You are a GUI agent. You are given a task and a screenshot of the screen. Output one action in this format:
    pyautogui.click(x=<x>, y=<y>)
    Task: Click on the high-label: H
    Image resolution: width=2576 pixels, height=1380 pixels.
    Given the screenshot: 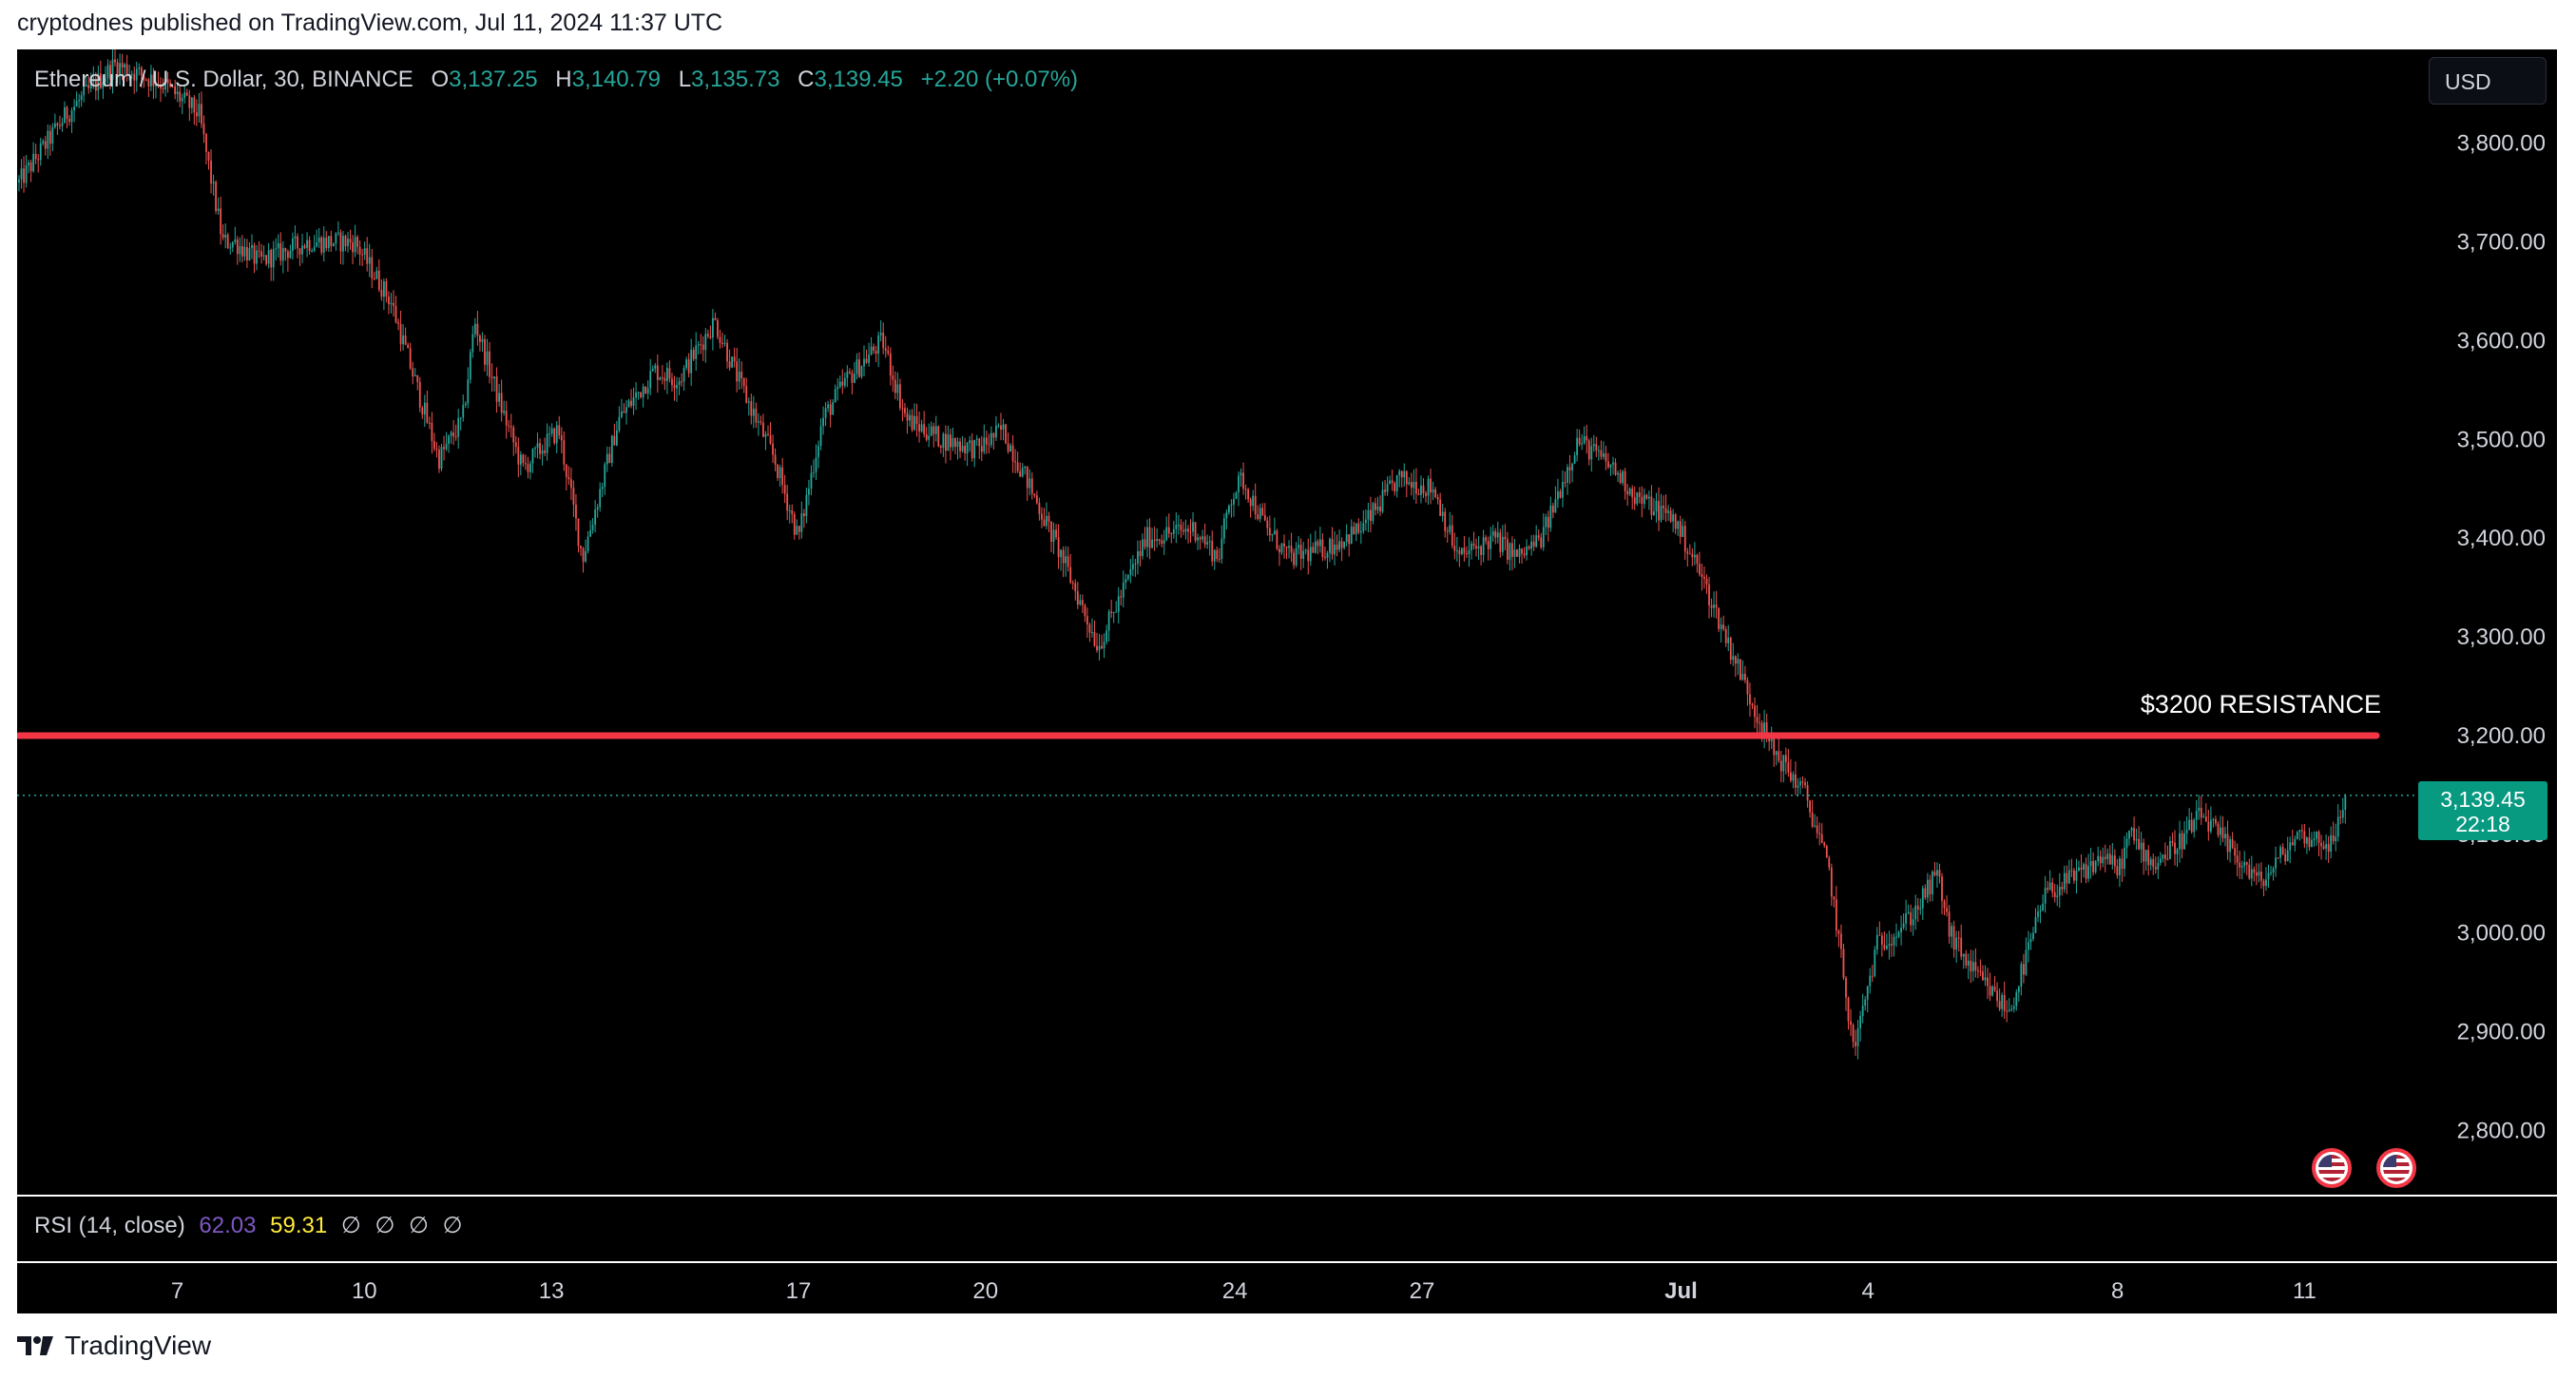 What is the action you would take?
    pyautogui.click(x=563, y=79)
    